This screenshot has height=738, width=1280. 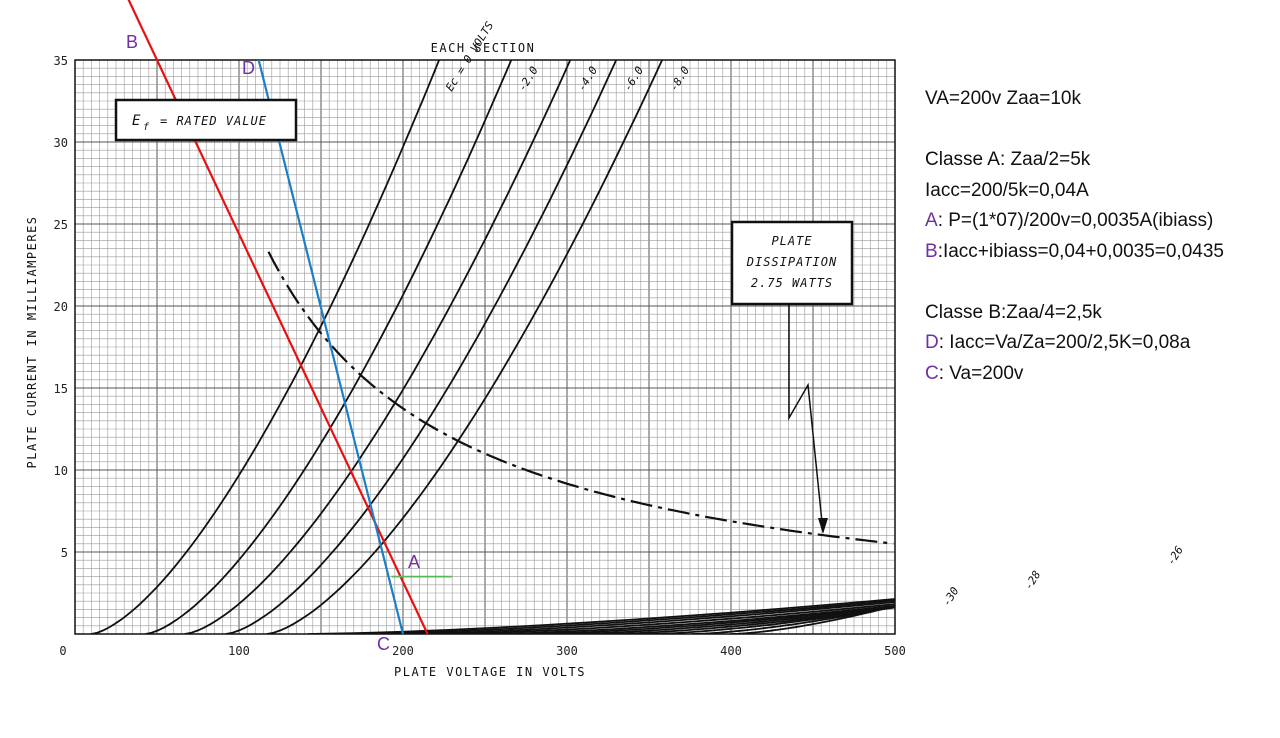 I want to click on point-label-b: B, so click(x=132, y=42).